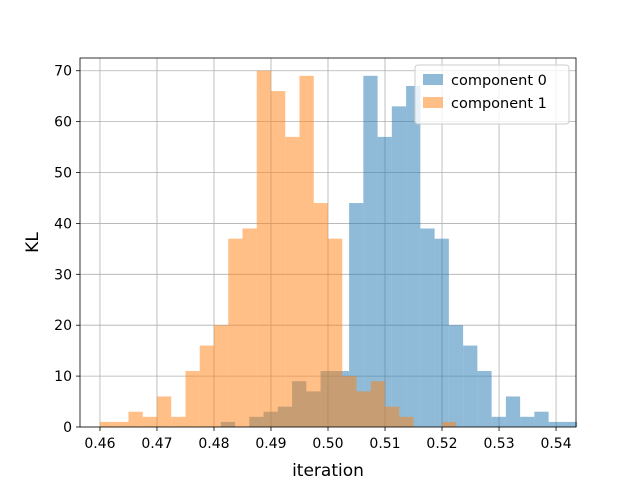 The image size is (640, 480). What do you see at coordinates (499, 104) in the screenshot?
I see `legend-label: component 1` at bounding box center [499, 104].